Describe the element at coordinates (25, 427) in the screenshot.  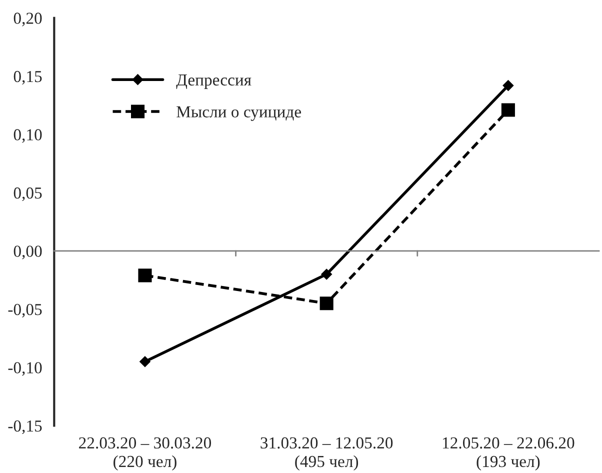
I see `y-tick-label: -0,15` at that location.